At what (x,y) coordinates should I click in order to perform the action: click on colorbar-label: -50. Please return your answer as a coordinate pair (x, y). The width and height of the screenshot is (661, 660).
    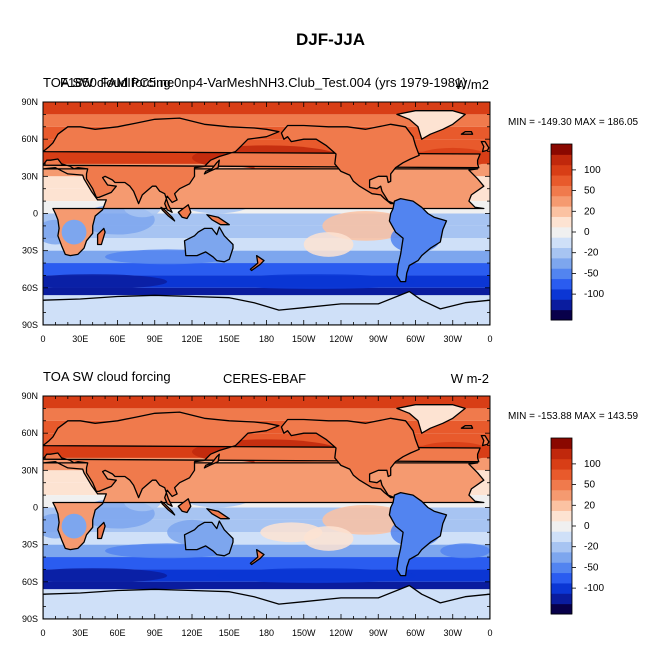
    Looking at the image, I should click on (591, 567).